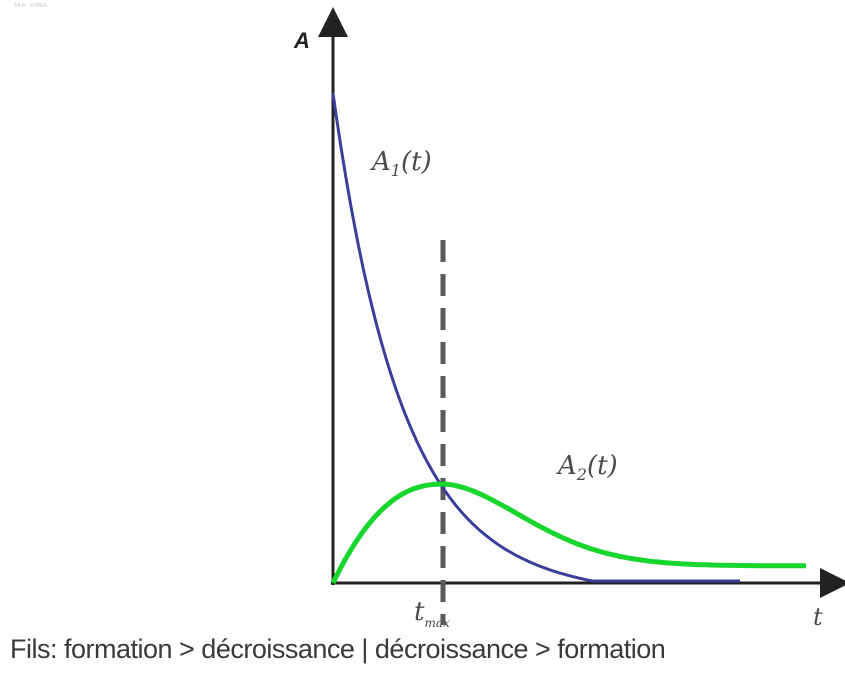 Image resolution: width=845 pixels, height=681 pixels. I want to click on x-tick-label-tmax: tmax, so click(432, 613).